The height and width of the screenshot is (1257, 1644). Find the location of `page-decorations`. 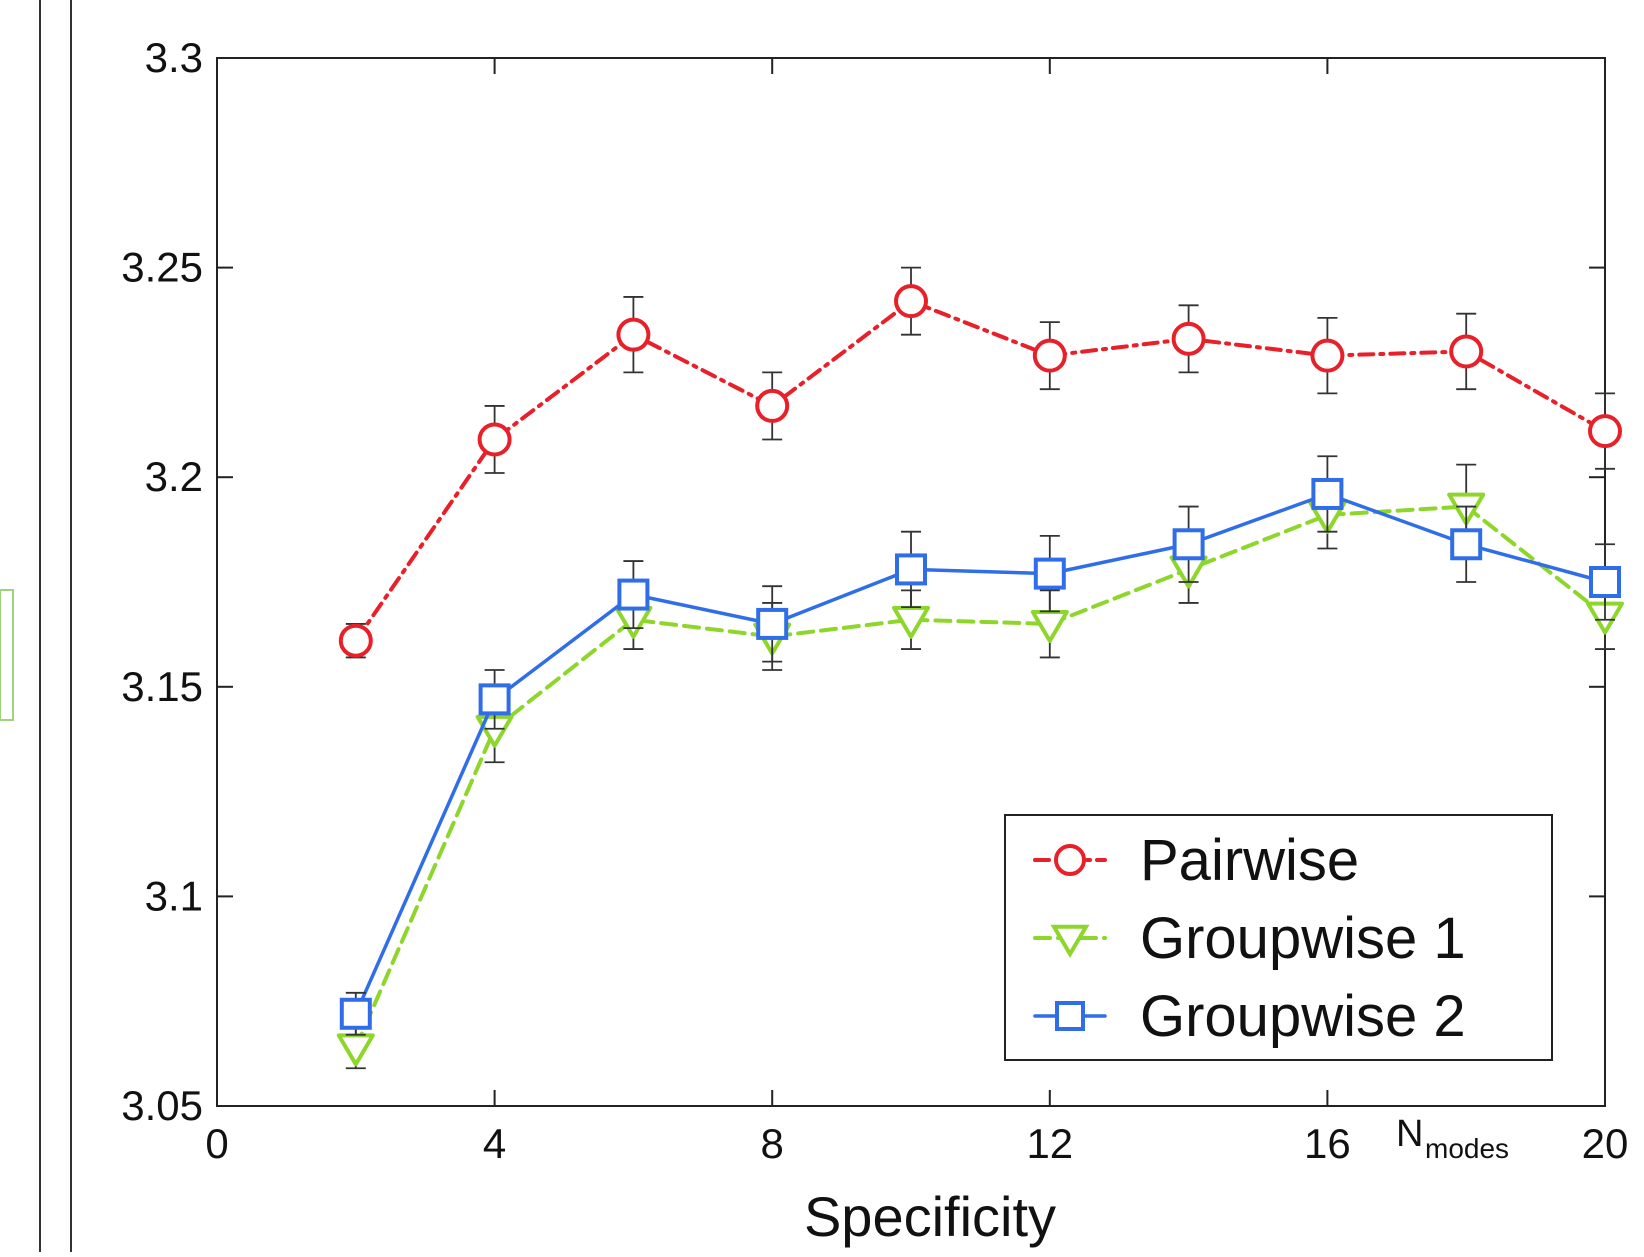

page-decorations is located at coordinates (36, 626).